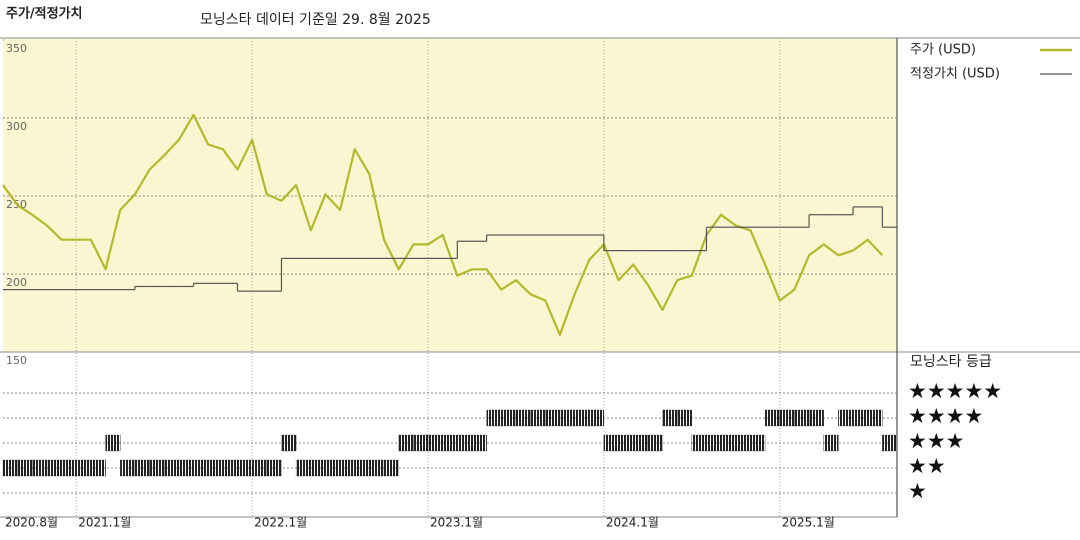 This screenshot has height=540, width=1080. Describe the element at coordinates (632, 523) in the screenshot. I see `x-tick-label: 2024.1월` at that location.